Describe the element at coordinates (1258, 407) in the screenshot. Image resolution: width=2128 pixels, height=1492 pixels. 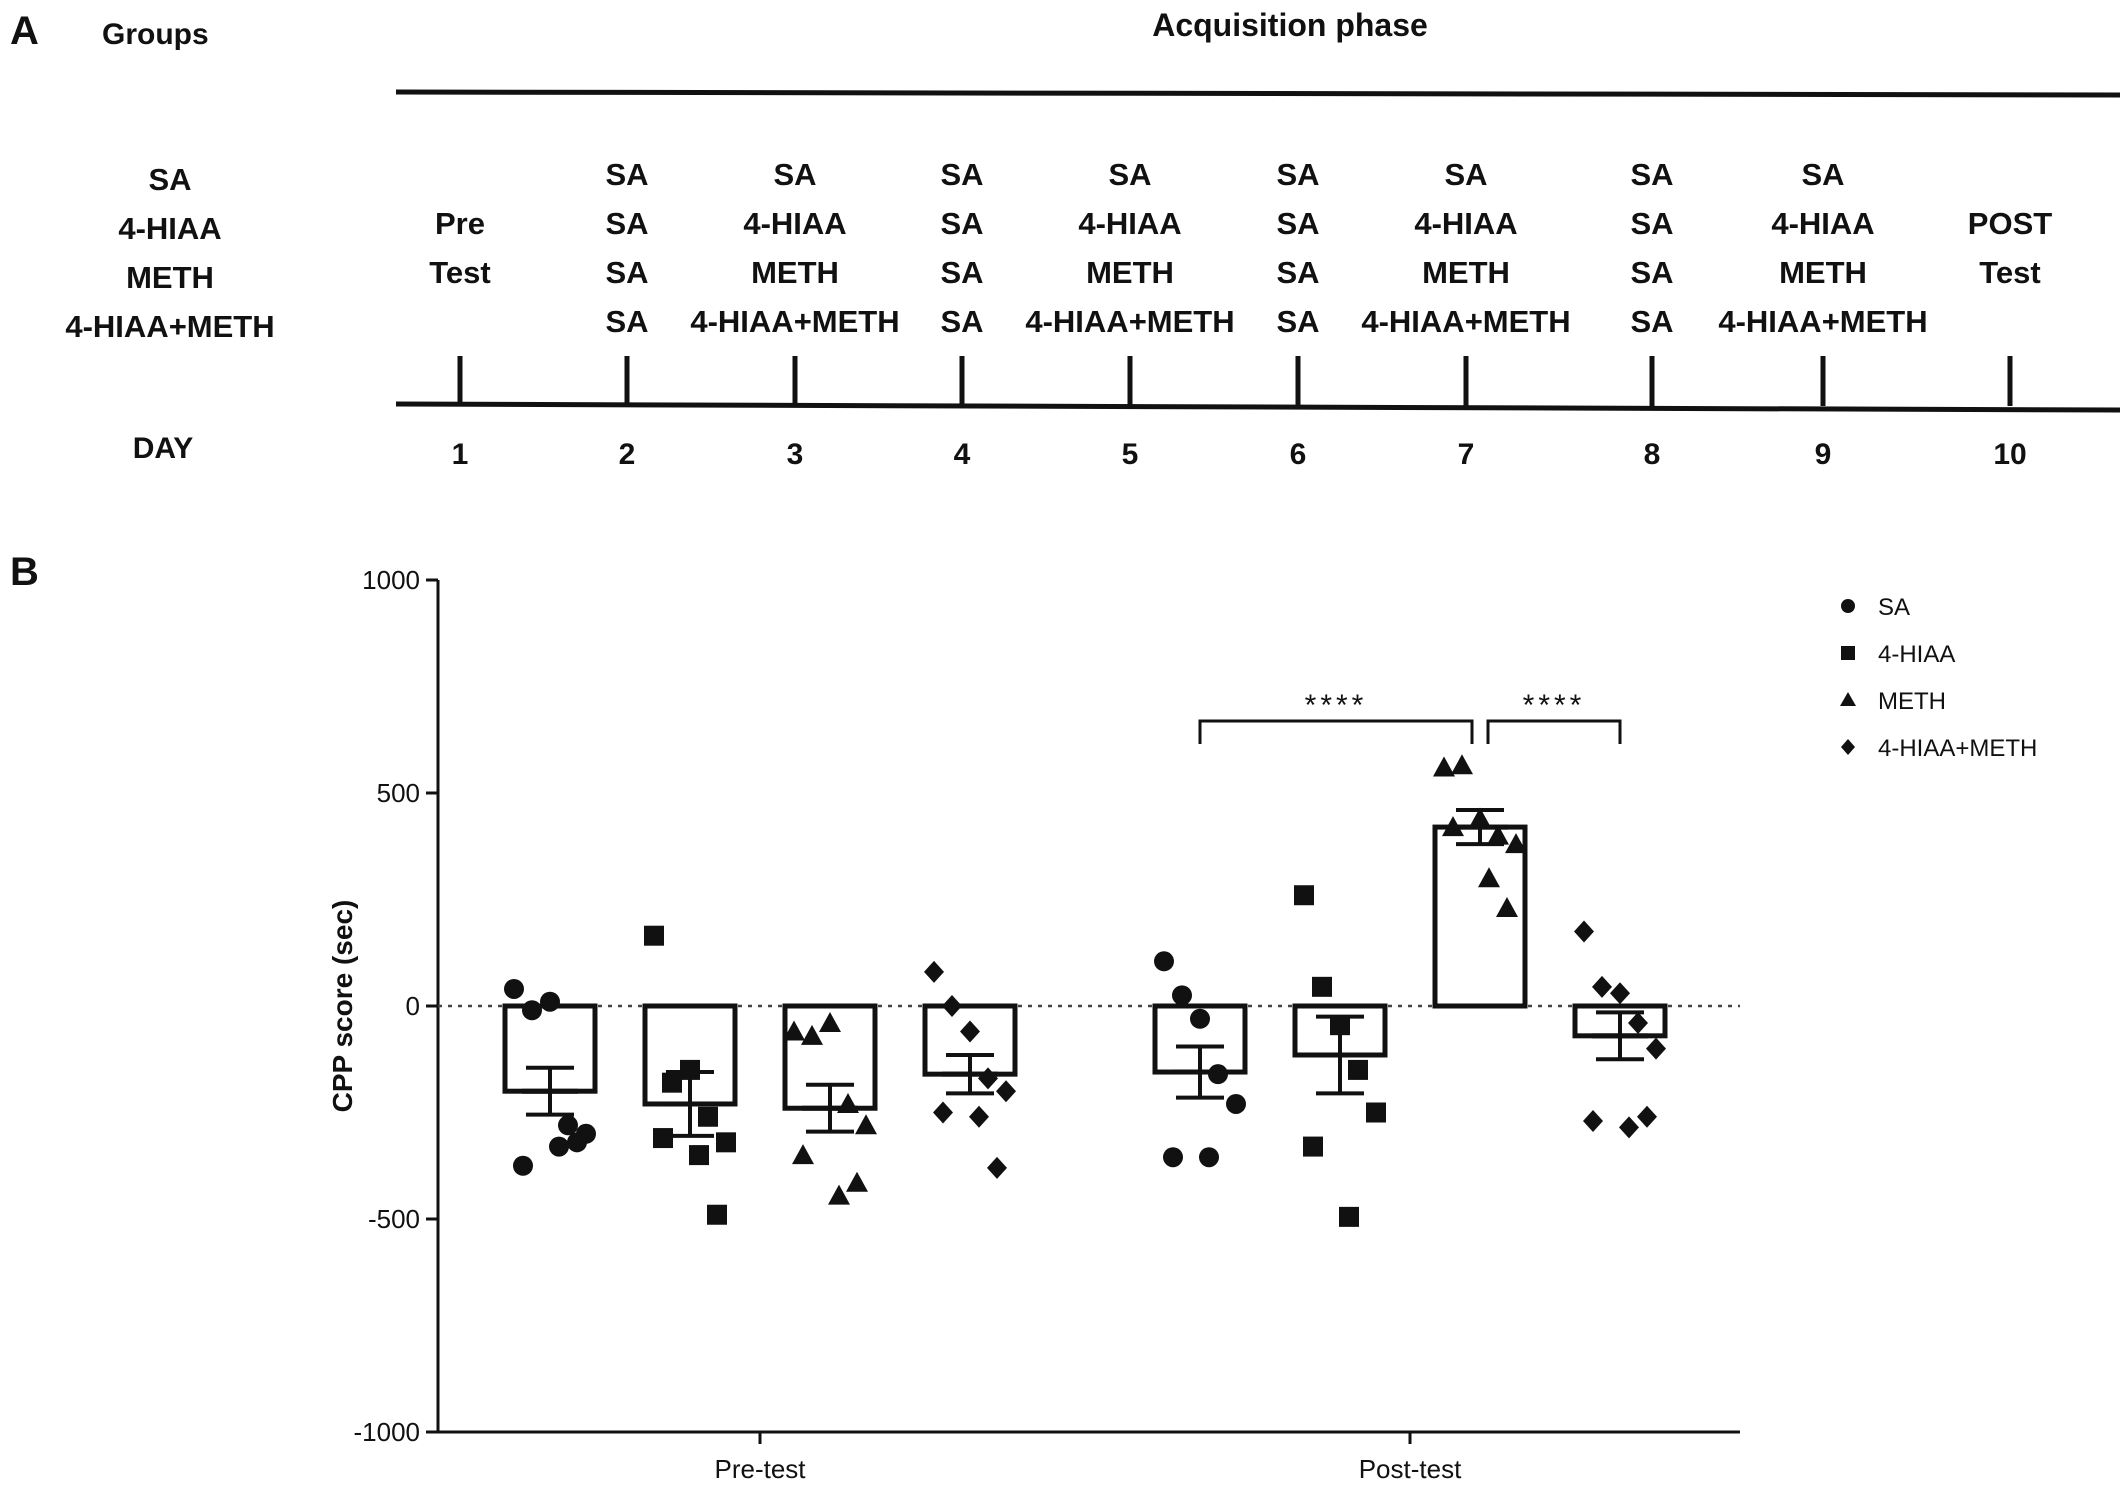
I see `day-axis-line` at that location.